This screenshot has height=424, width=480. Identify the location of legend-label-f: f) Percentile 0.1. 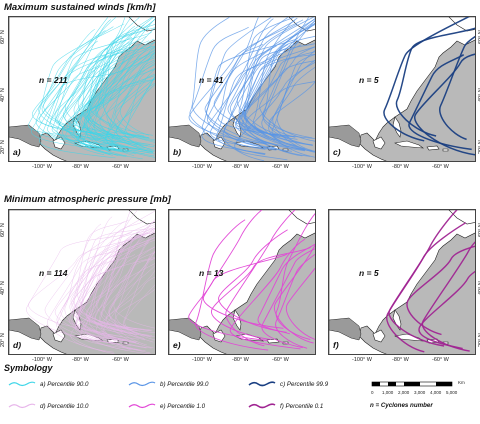
(302, 406).